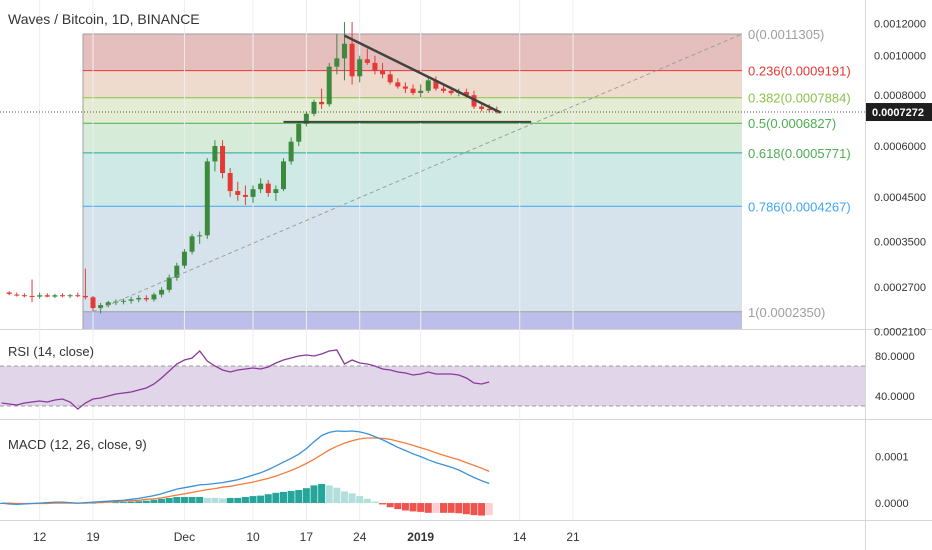 This screenshot has height=550, width=932. I want to click on time-tick-label: 24, so click(360, 537).